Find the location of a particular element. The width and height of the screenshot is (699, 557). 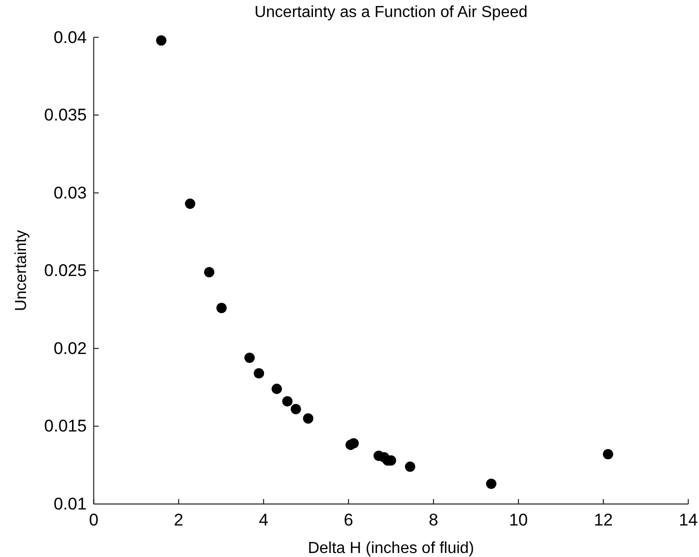

y-tick-label: 0.02 is located at coordinates (70, 348).